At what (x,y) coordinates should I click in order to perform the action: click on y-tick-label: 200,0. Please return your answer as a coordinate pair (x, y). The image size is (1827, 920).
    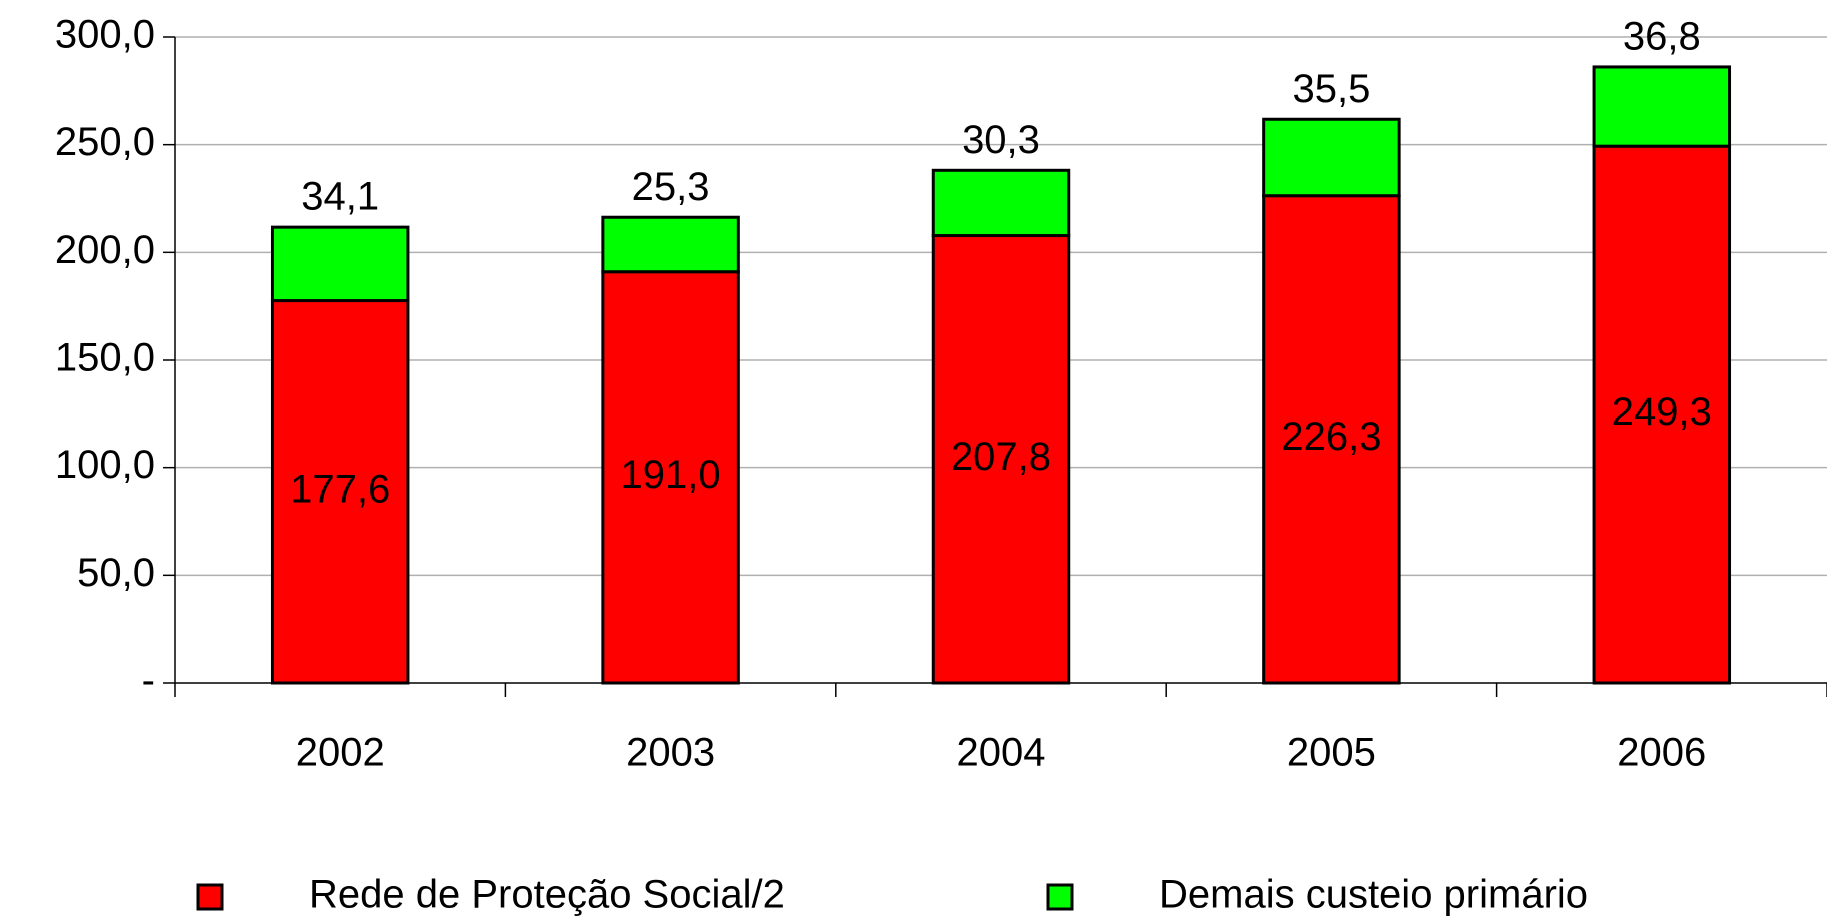
    Looking at the image, I should click on (105, 250).